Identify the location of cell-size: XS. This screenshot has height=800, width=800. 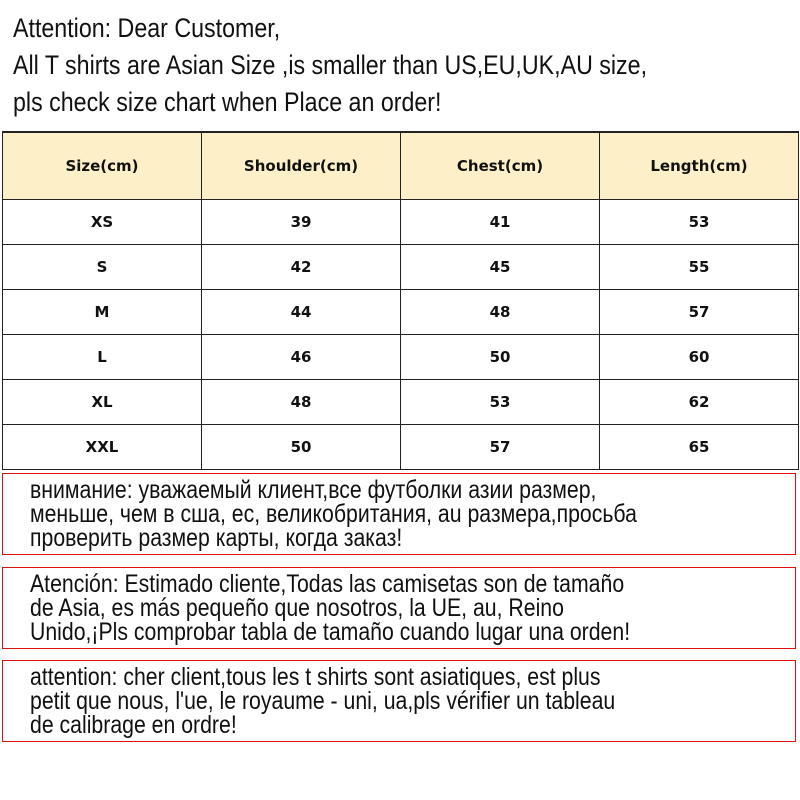
(102, 222).